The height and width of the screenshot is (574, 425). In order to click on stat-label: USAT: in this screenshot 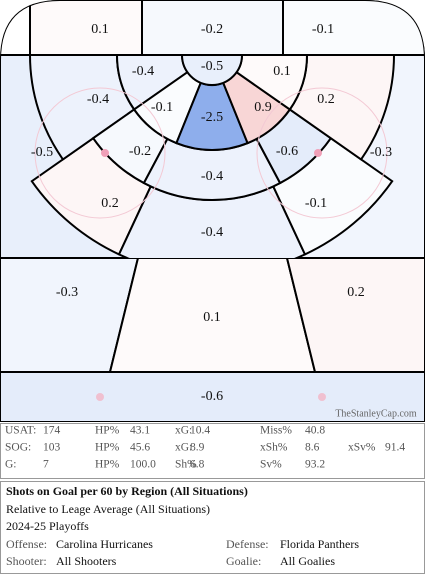, I will do `click(20, 431)`.